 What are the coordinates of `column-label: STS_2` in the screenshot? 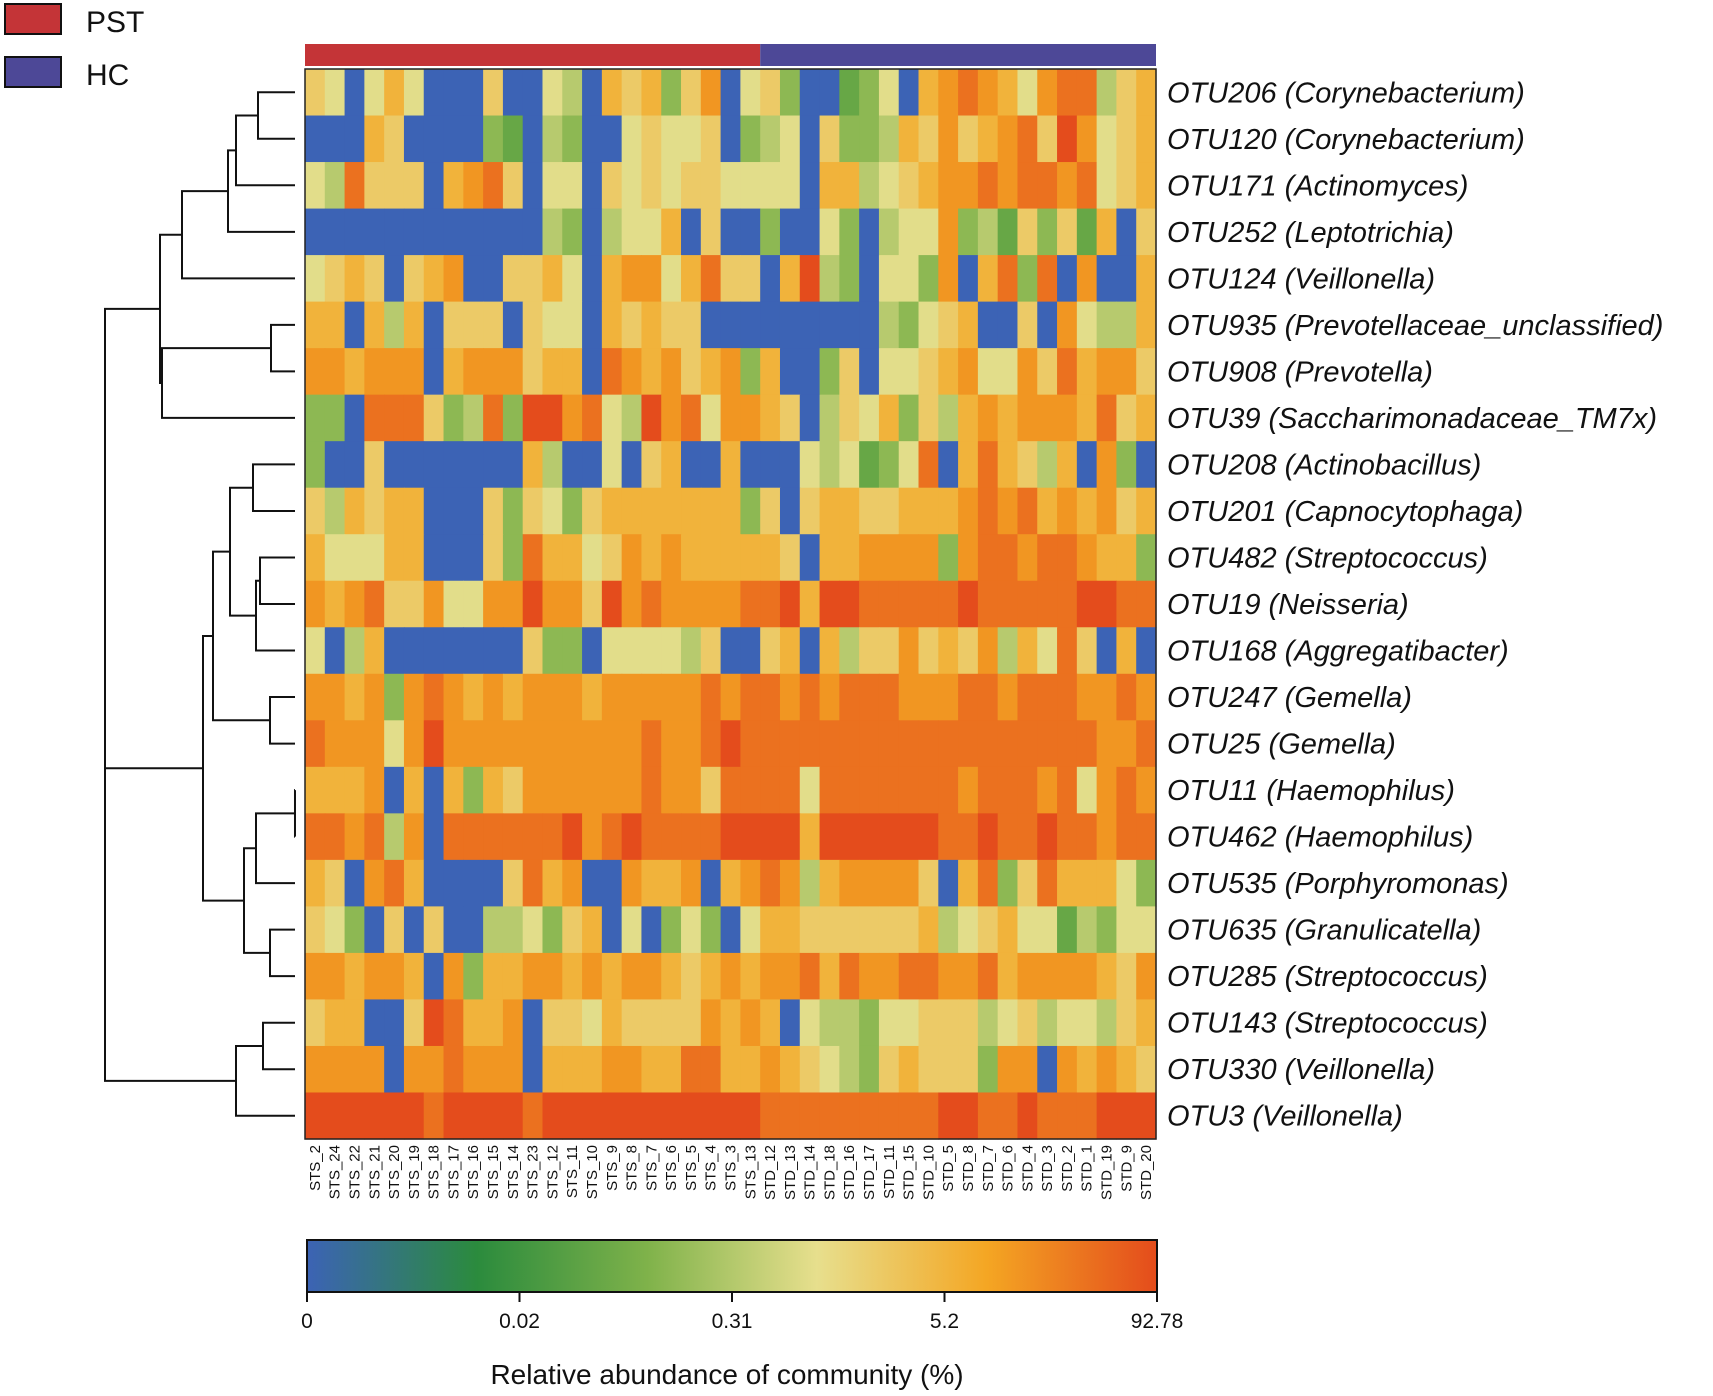 It's located at (315, 1168).